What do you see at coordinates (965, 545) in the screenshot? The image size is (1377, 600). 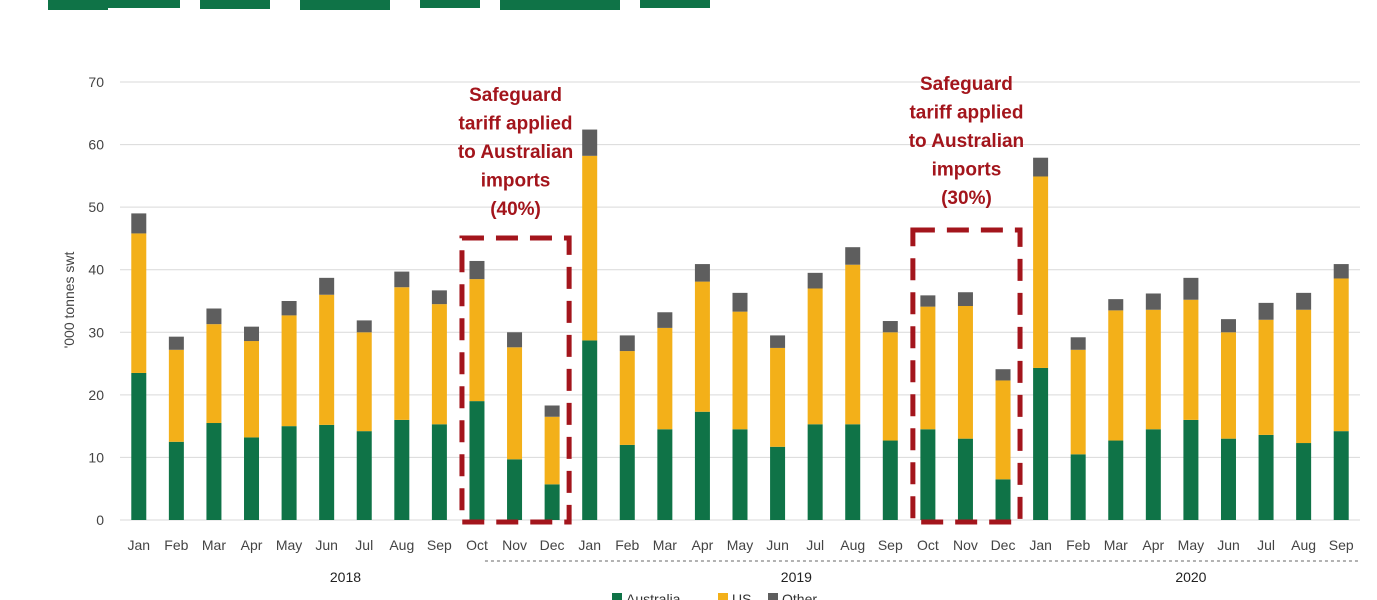 I see `x-tick-label: Nov` at bounding box center [965, 545].